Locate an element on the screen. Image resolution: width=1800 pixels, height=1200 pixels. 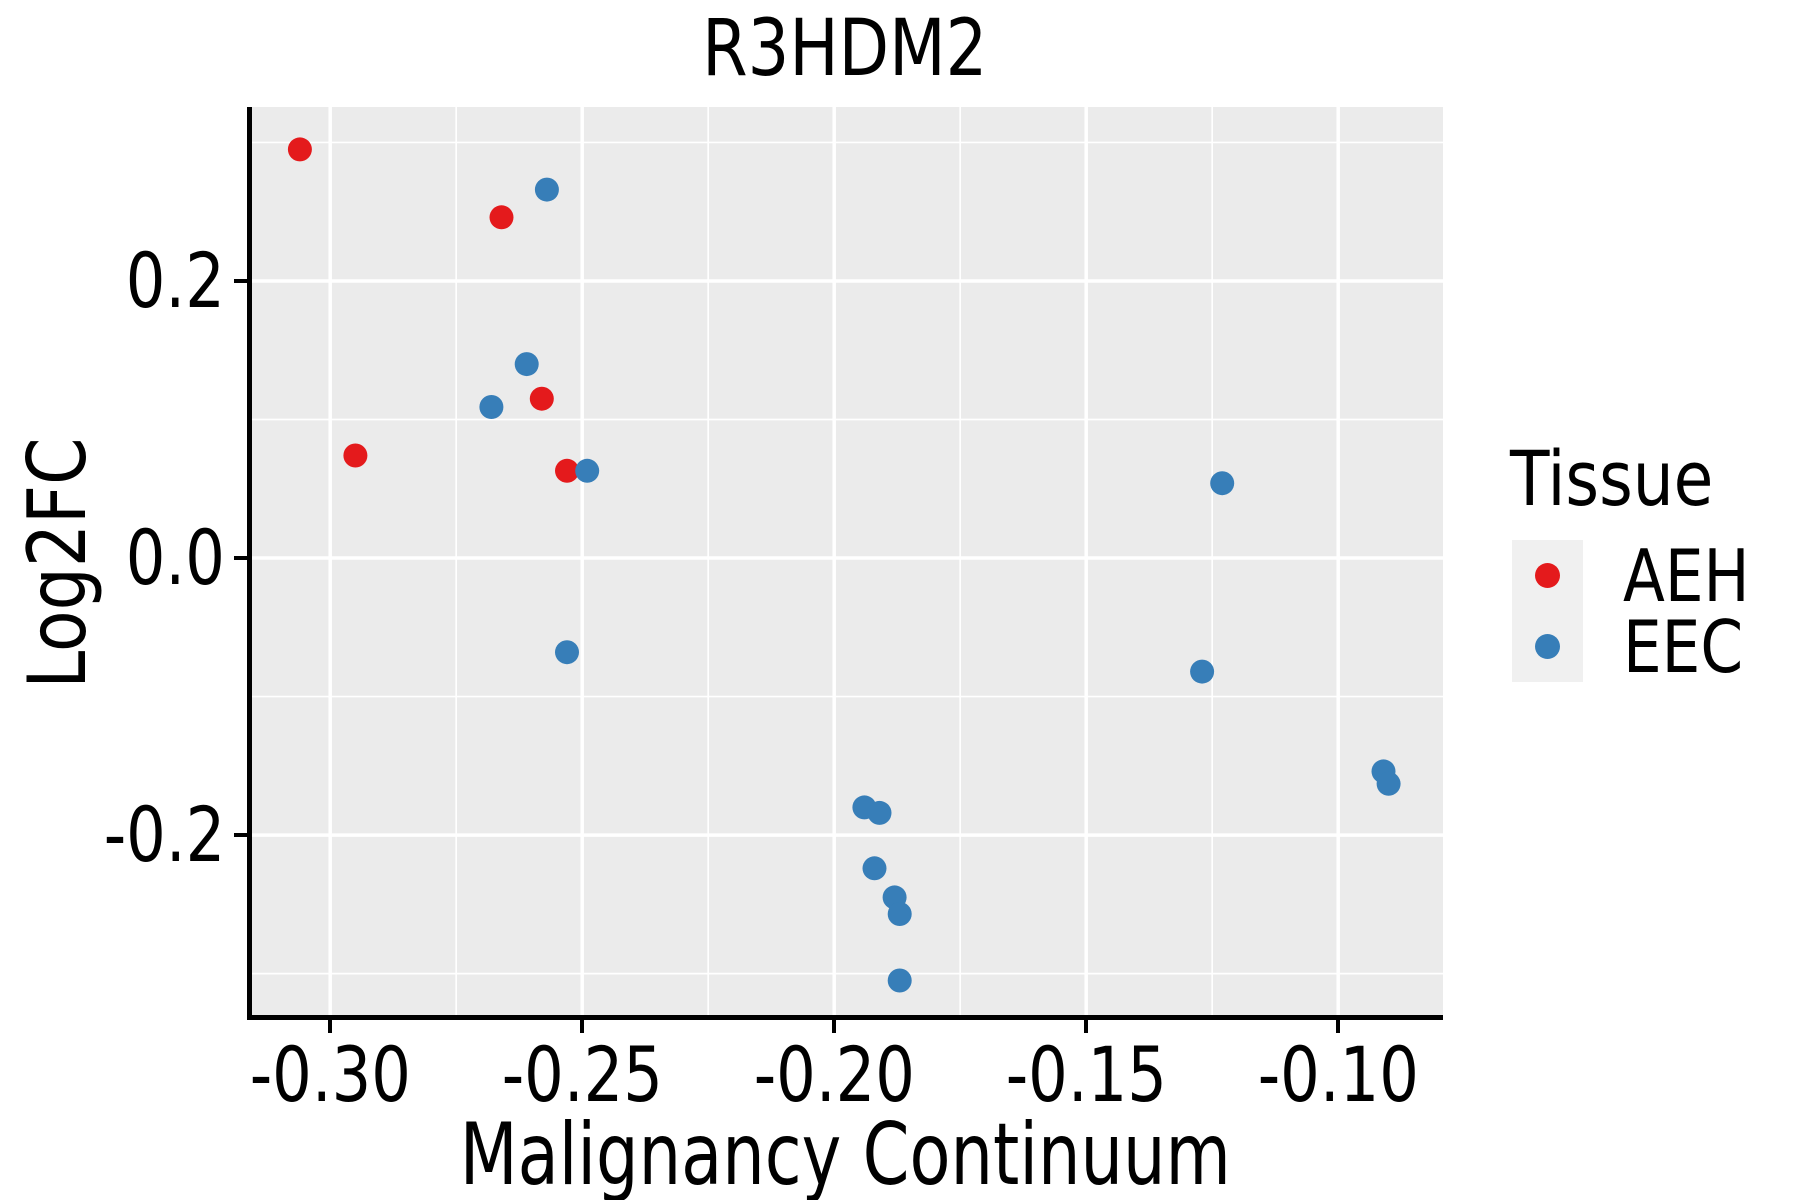
legend-key-eec is located at coordinates (1547, 646).